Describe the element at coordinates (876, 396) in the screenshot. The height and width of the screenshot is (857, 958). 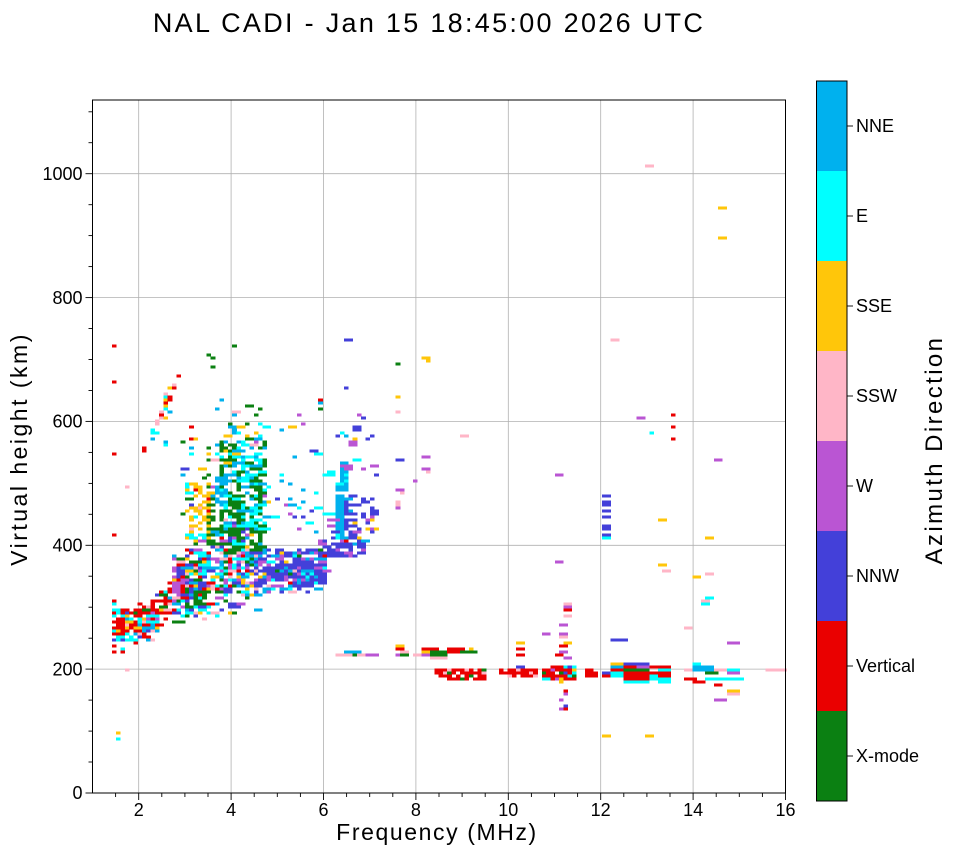
I see `svg-text: SSW` at that location.